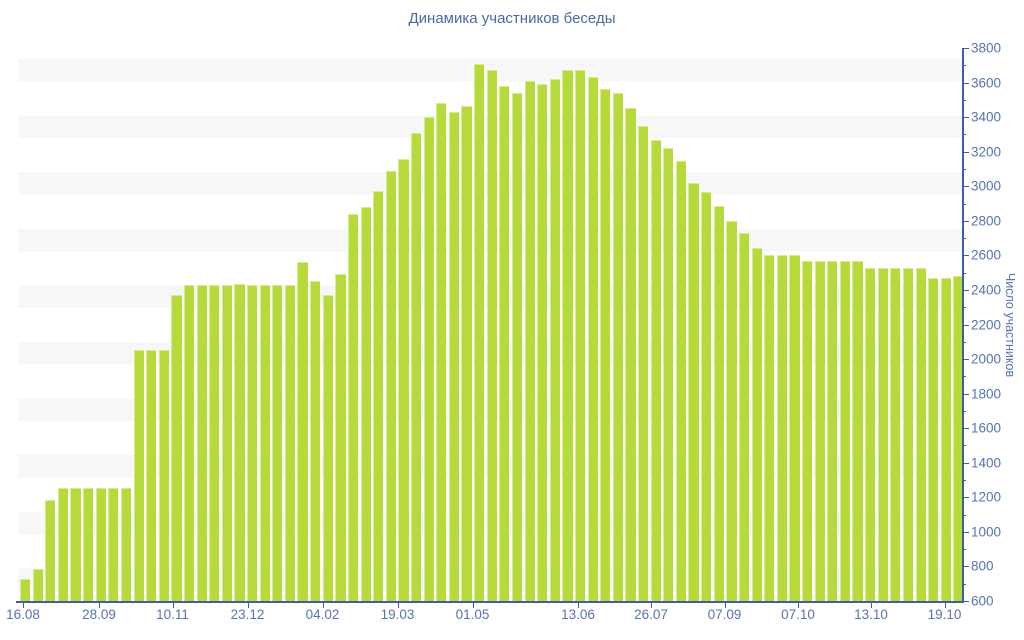  What do you see at coordinates (986, 152) in the screenshot?
I see `y-tick-label: 3200` at bounding box center [986, 152].